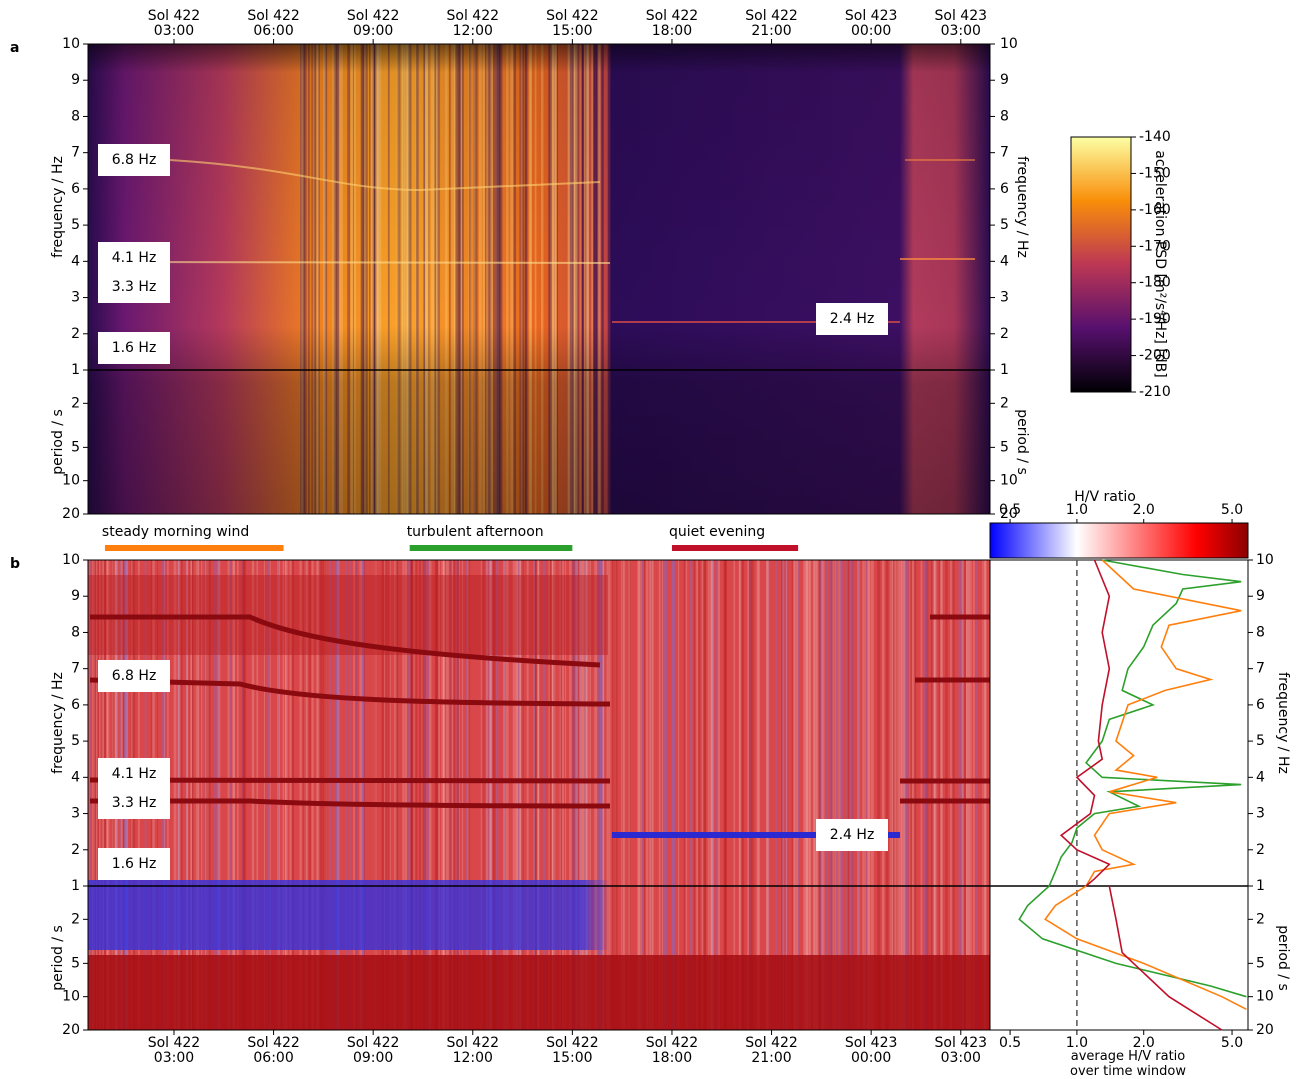 Image resolution: width=1298 pixels, height=1079 pixels. Describe the element at coordinates (350, 692) in the screenshot. I see `resonance` at that location.